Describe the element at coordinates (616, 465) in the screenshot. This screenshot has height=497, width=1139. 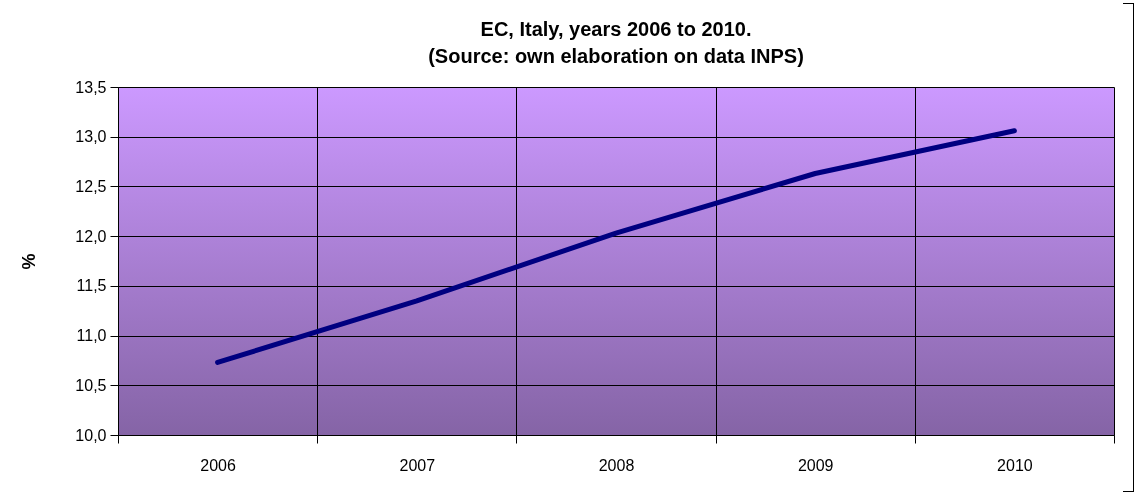
I see `x-tick-label: 2008` at that location.